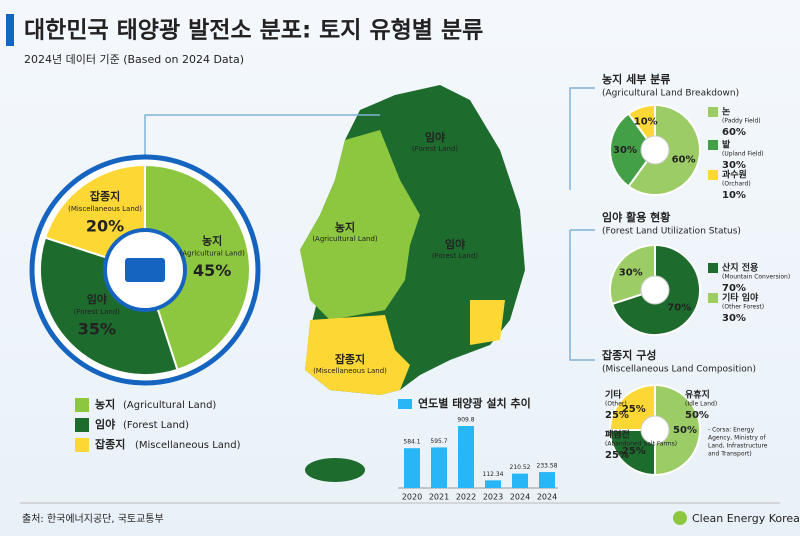 This screenshot has width=800, height=536. Describe the element at coordinates (212, 240) in the screenshot. I see `slice-name: 농지` at that location.